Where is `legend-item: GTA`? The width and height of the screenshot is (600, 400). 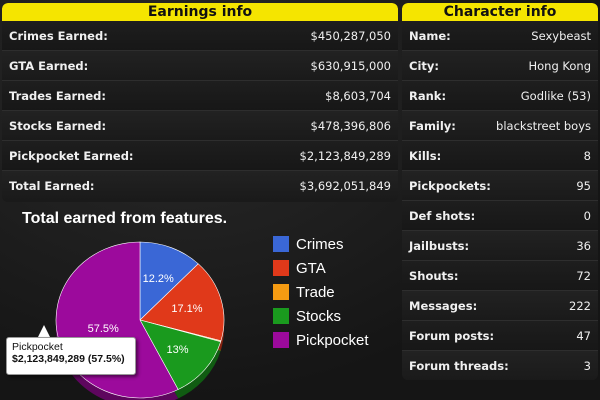
legend-item: GTA is located at coordinates (321, 268).